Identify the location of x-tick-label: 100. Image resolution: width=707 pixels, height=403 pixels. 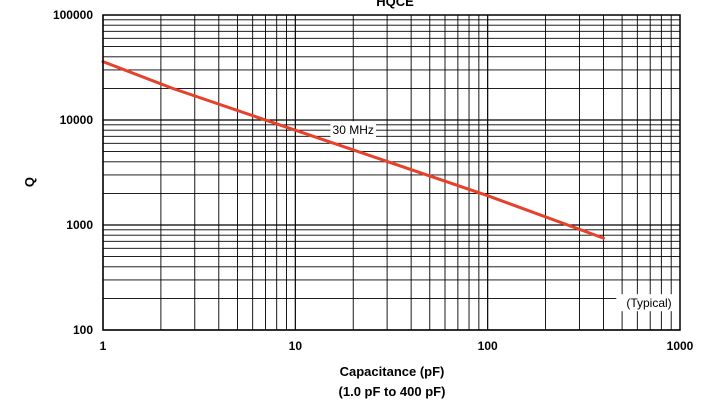
(488, 346).